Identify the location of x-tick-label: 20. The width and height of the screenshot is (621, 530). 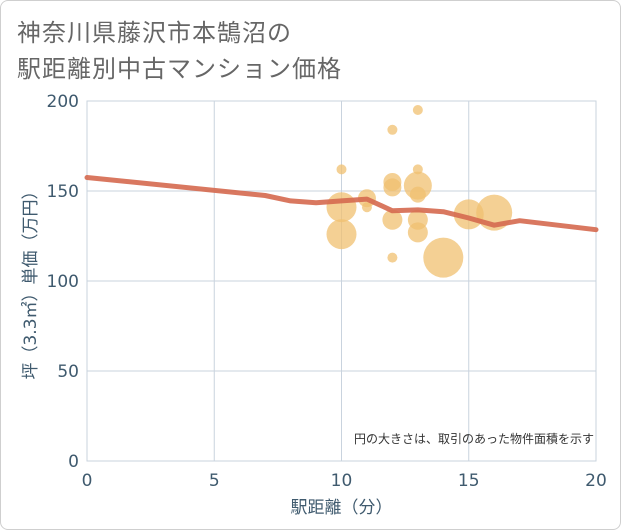
(596, 481).